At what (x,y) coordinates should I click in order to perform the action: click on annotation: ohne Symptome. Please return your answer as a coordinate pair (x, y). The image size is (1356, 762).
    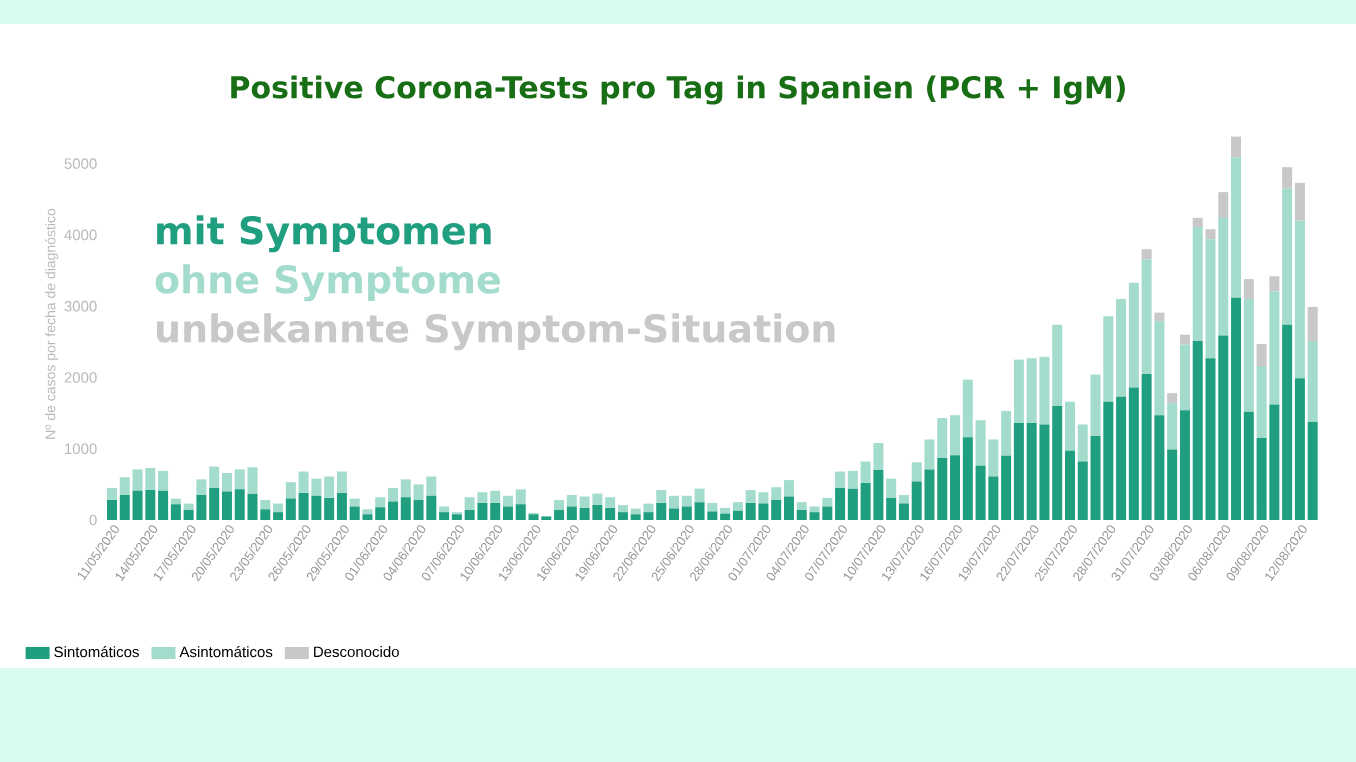
    Looking at the image, I should click on (327, 283).